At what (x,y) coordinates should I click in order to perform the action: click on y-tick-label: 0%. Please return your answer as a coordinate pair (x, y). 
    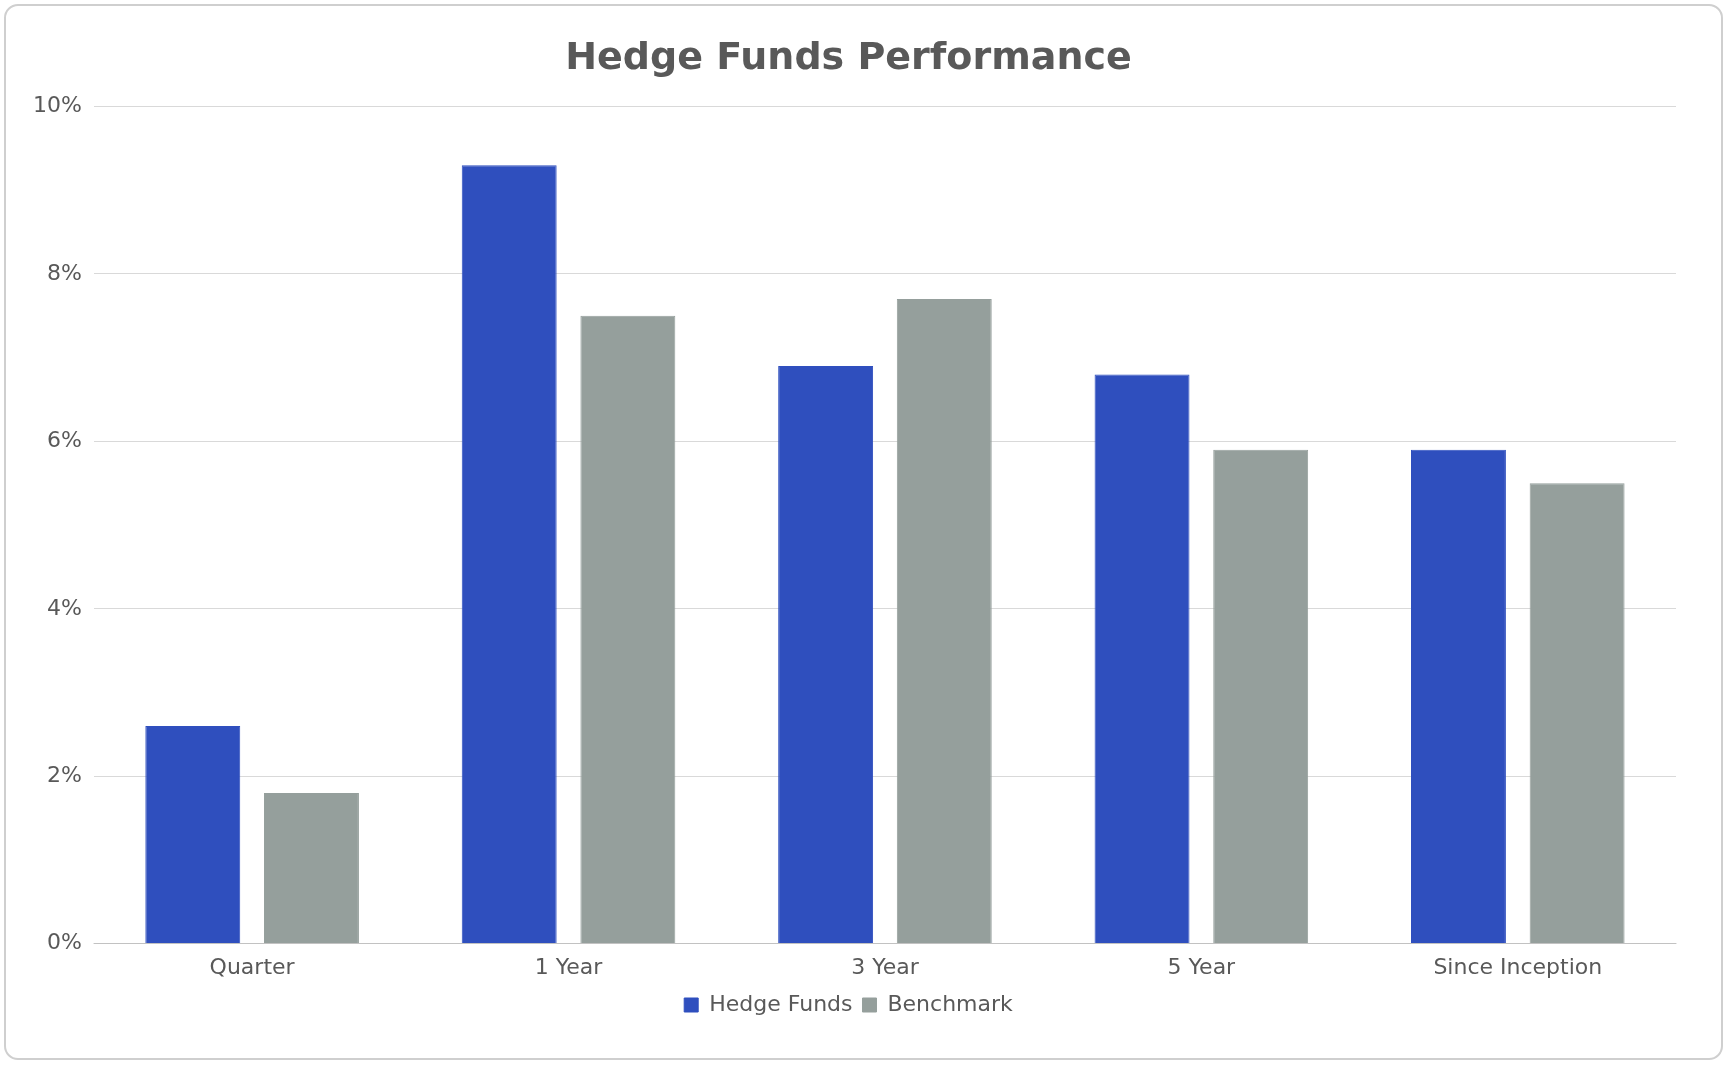
    Looking at the image, I should click on (64, 942).